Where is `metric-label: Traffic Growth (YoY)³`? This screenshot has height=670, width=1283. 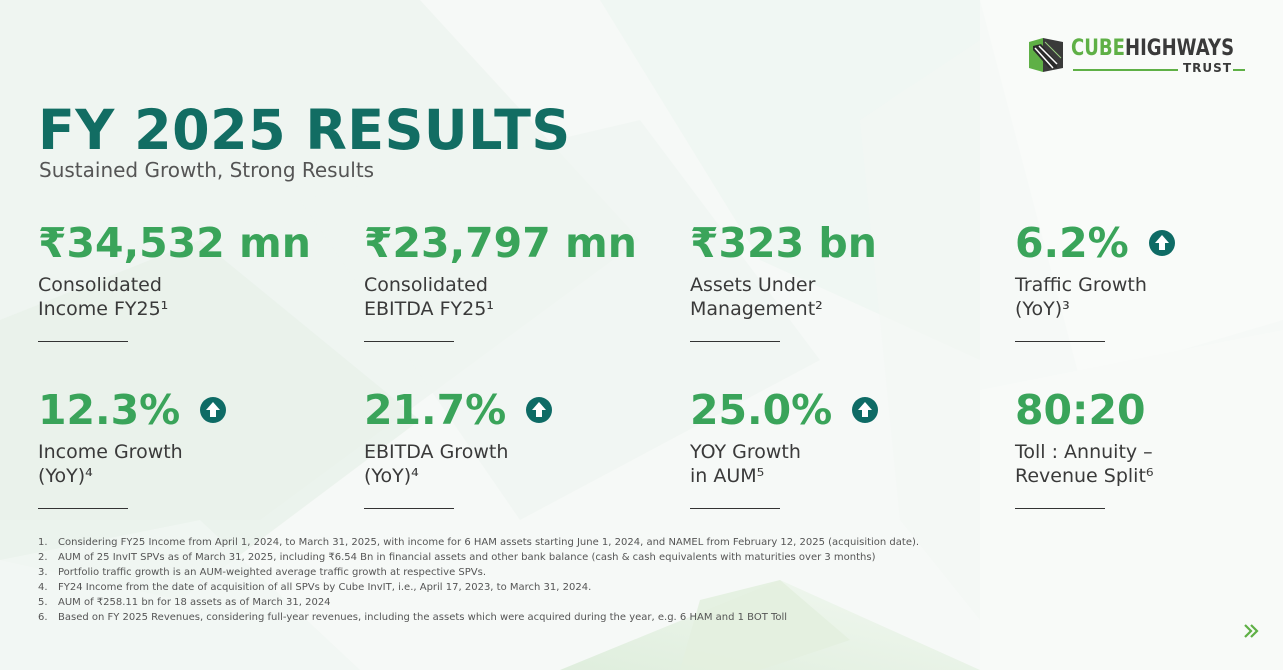
metric-label: Traffic Growth (YoY)³ is located at coordinates (1081, 297).